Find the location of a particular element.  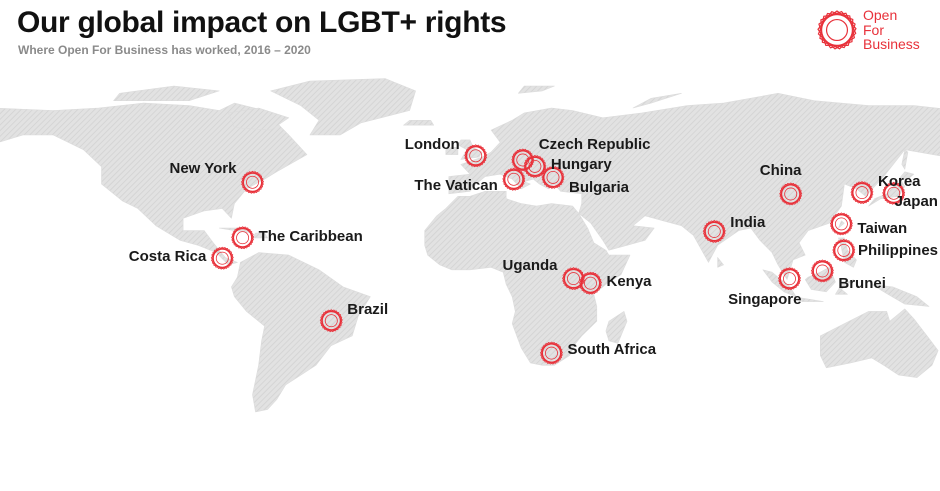

logo-word-for: For is located at coordinates (873, 29).